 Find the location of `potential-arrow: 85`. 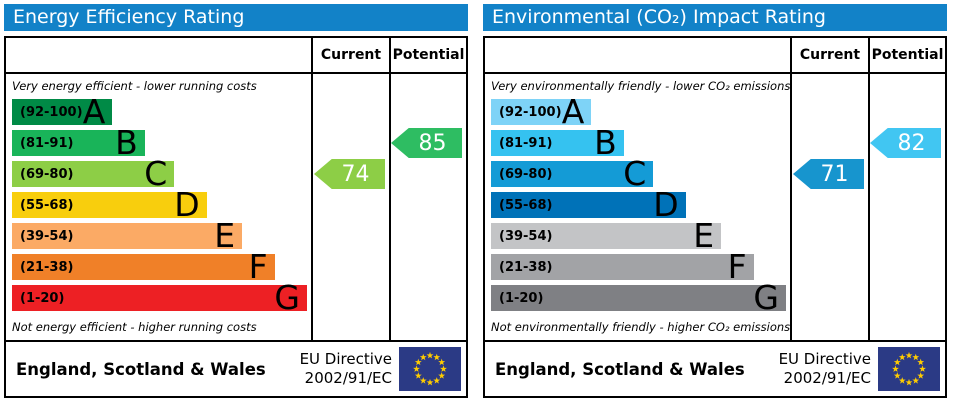

potential-arrow: 85 is located at coordinates (426, 143).